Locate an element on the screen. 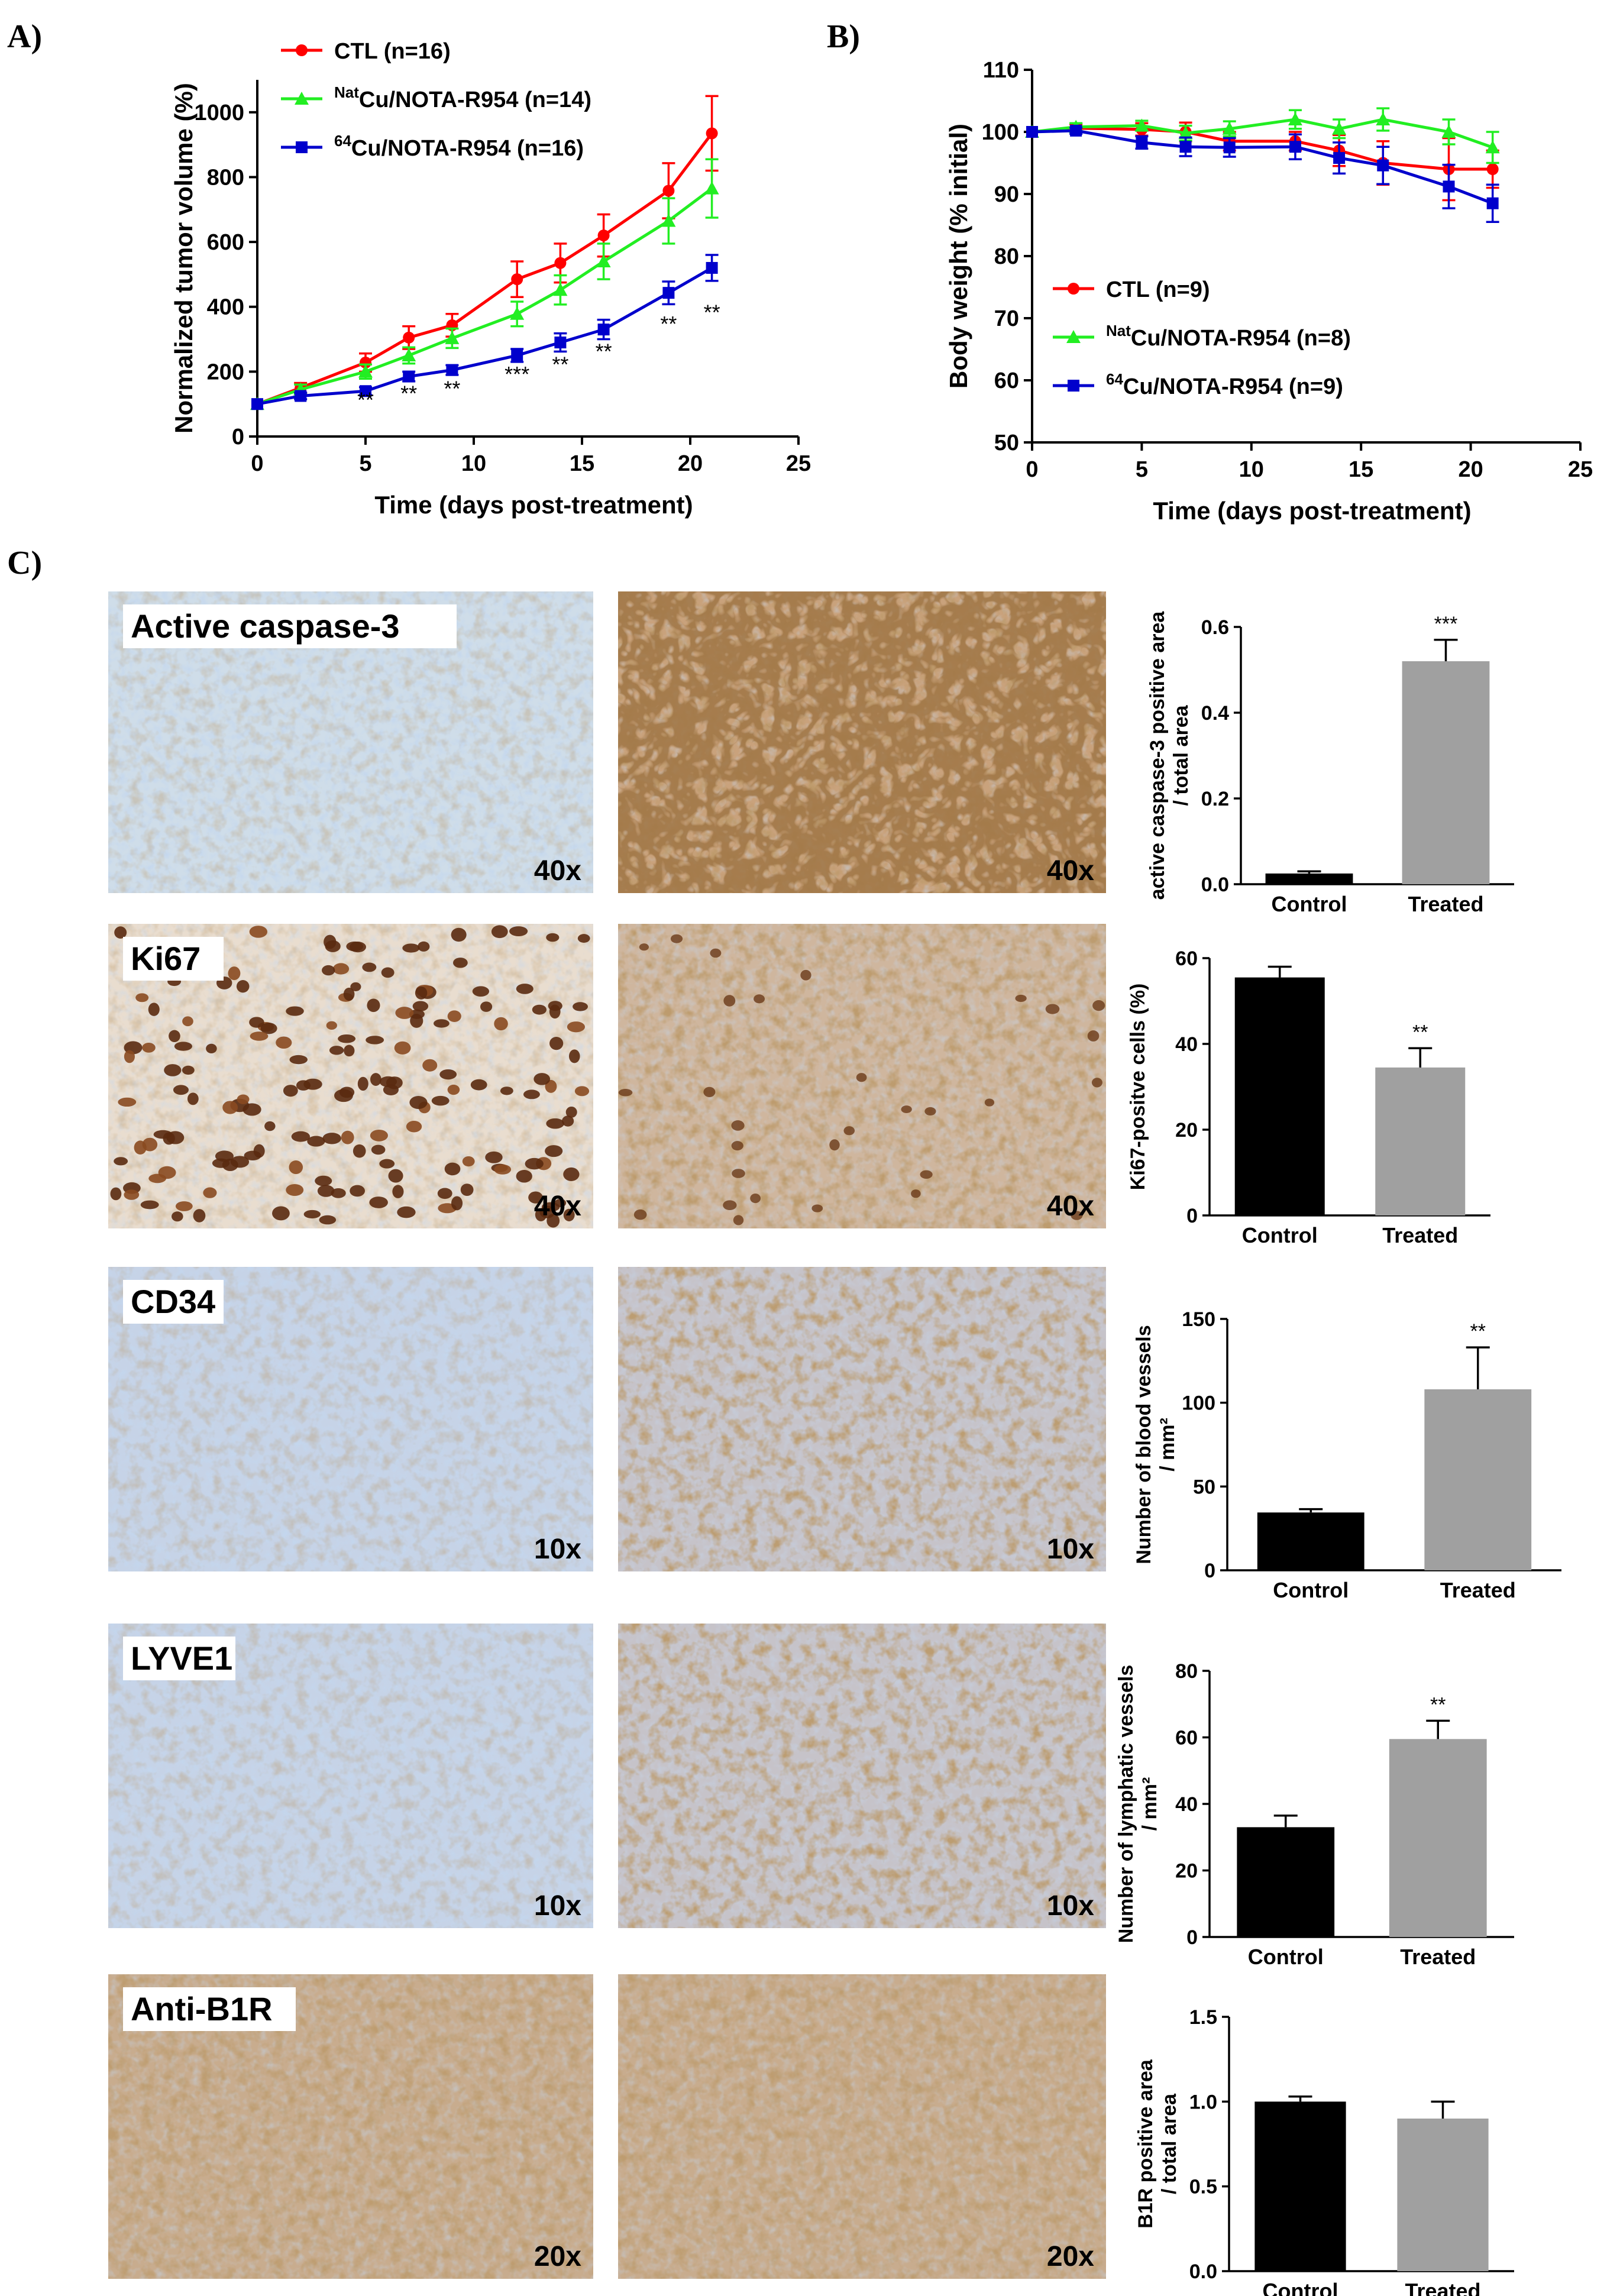 The height and width of the screenshot is (2296, 1620). y-tick-label: 1.5 is located at coordinates (1203, 2017).